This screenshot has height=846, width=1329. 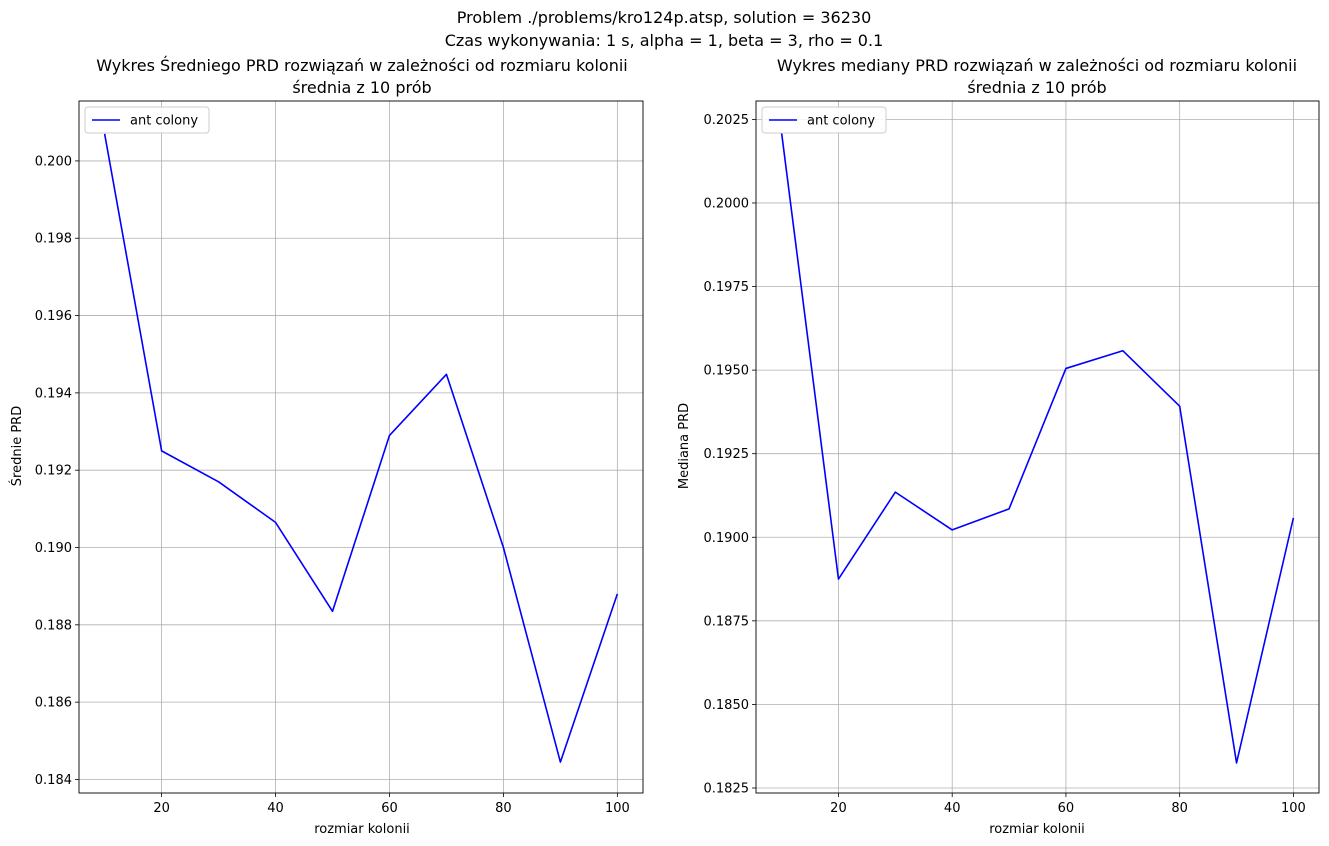 What do you see at coordinates (727, 705) in the screenshot?
I see `y-tick-label: 0.1850` at bounding box center [727, 705].